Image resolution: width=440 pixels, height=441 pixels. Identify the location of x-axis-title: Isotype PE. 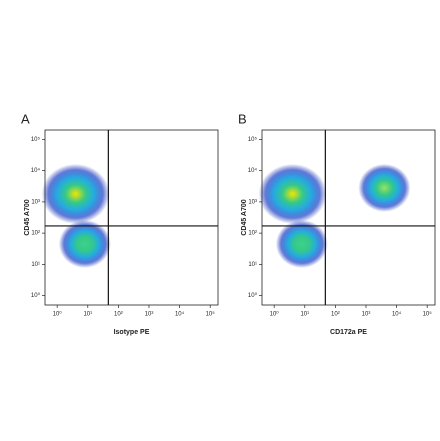
(132, 332).